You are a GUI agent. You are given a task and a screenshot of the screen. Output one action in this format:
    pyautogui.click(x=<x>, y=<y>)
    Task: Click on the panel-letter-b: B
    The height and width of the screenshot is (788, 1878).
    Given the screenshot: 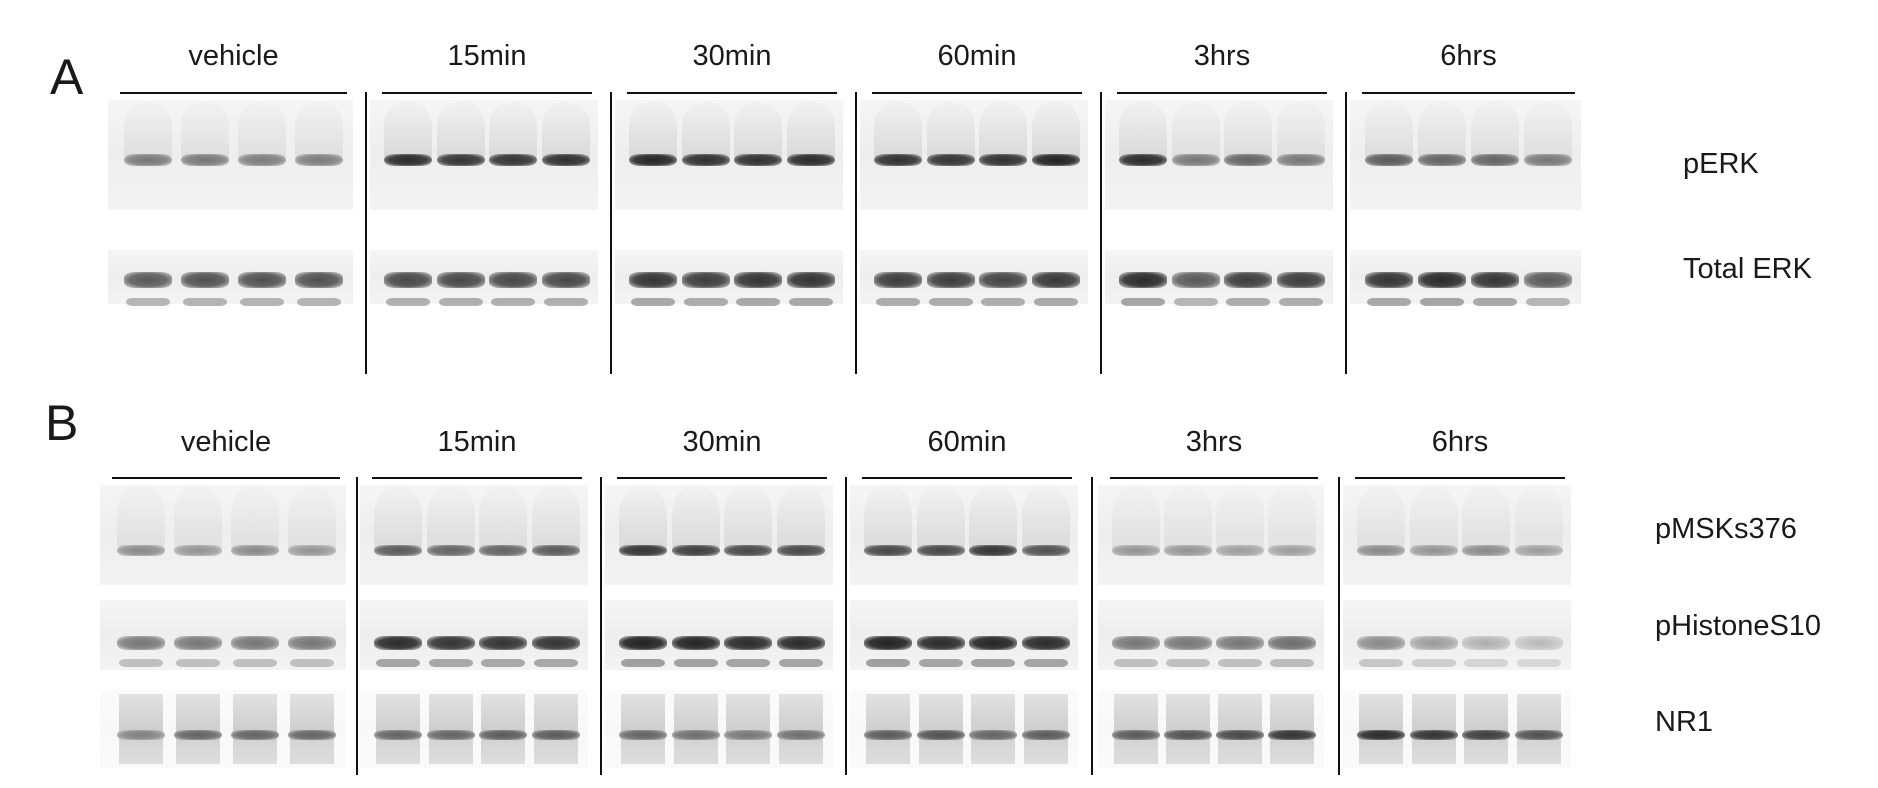 What is the action you would take?
    pyautogui.click(x=62, y=423)
    